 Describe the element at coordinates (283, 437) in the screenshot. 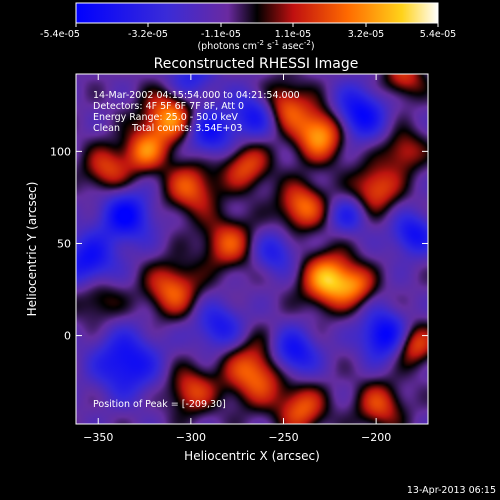

I see `x-tick-label: −250` at that location.